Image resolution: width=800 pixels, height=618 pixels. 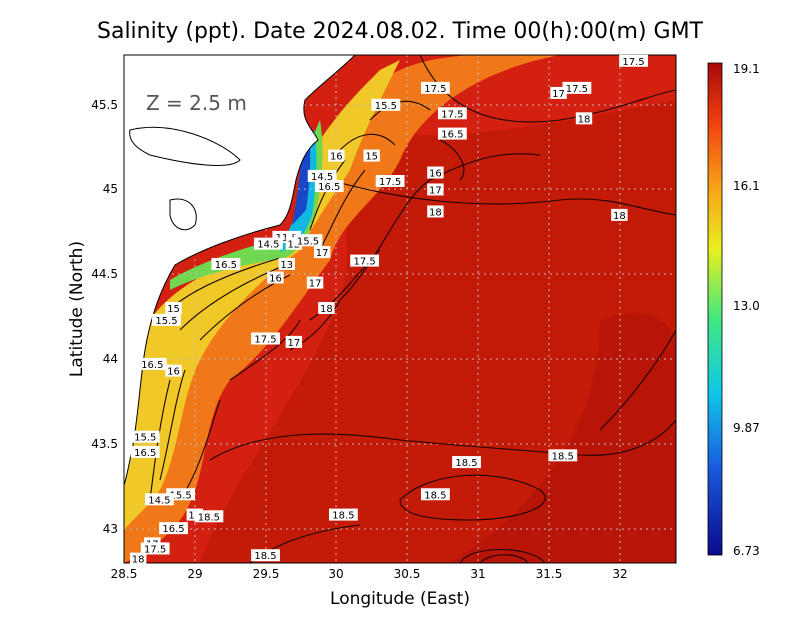 What do you see at coordinates (619, 574) in the screenshot?
I see `x-tick-label: 32` at bounding box center [619, 574].